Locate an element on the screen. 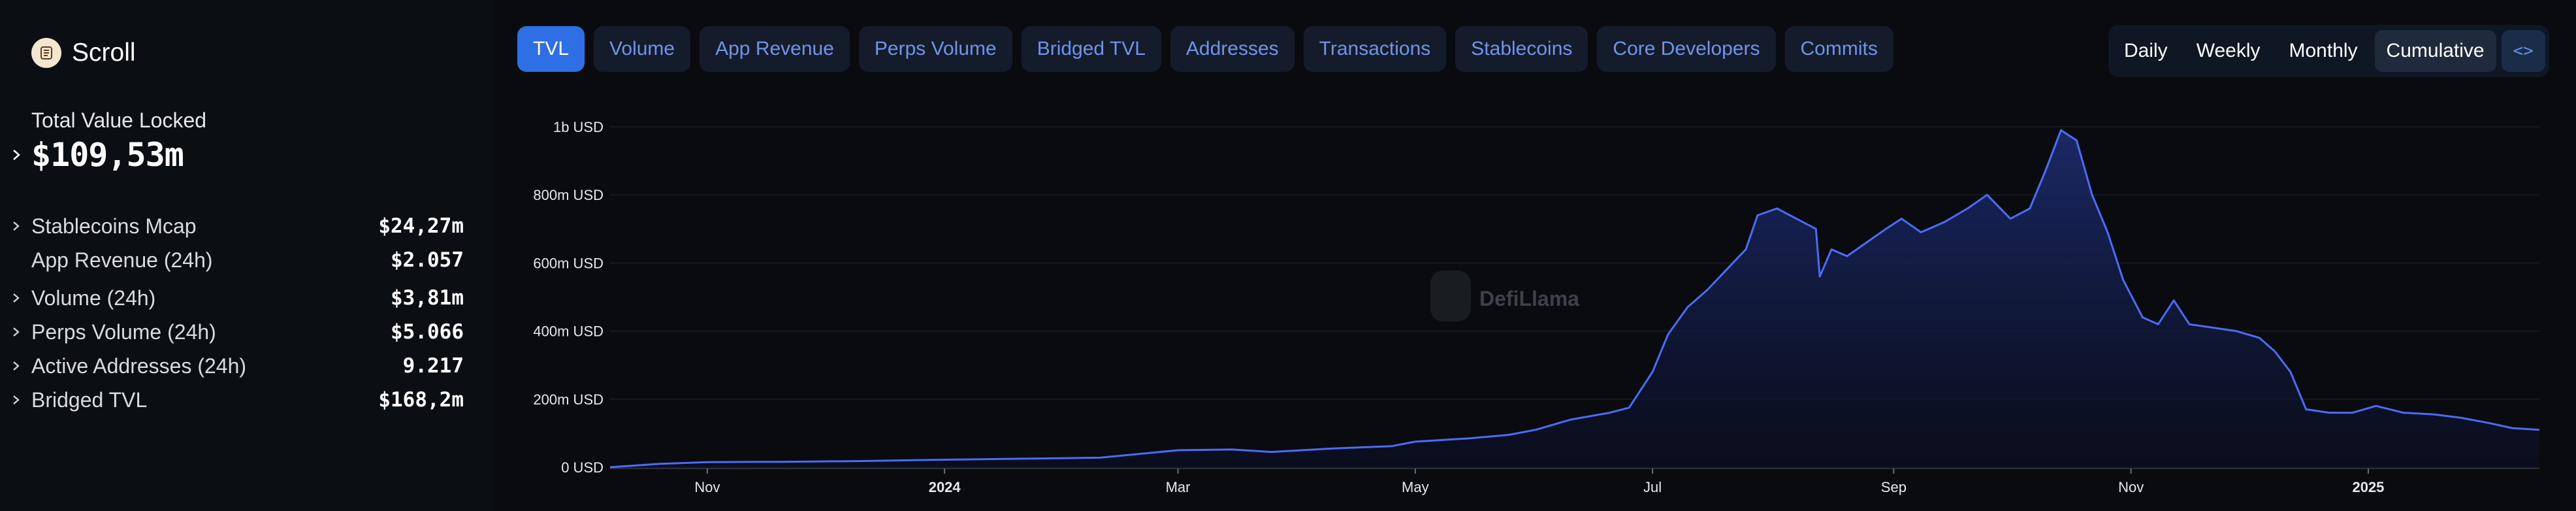 The height and width of the screenshot is (511, 2576). metric-label: App Revenue (24h) is located at coordinates (122, 260).